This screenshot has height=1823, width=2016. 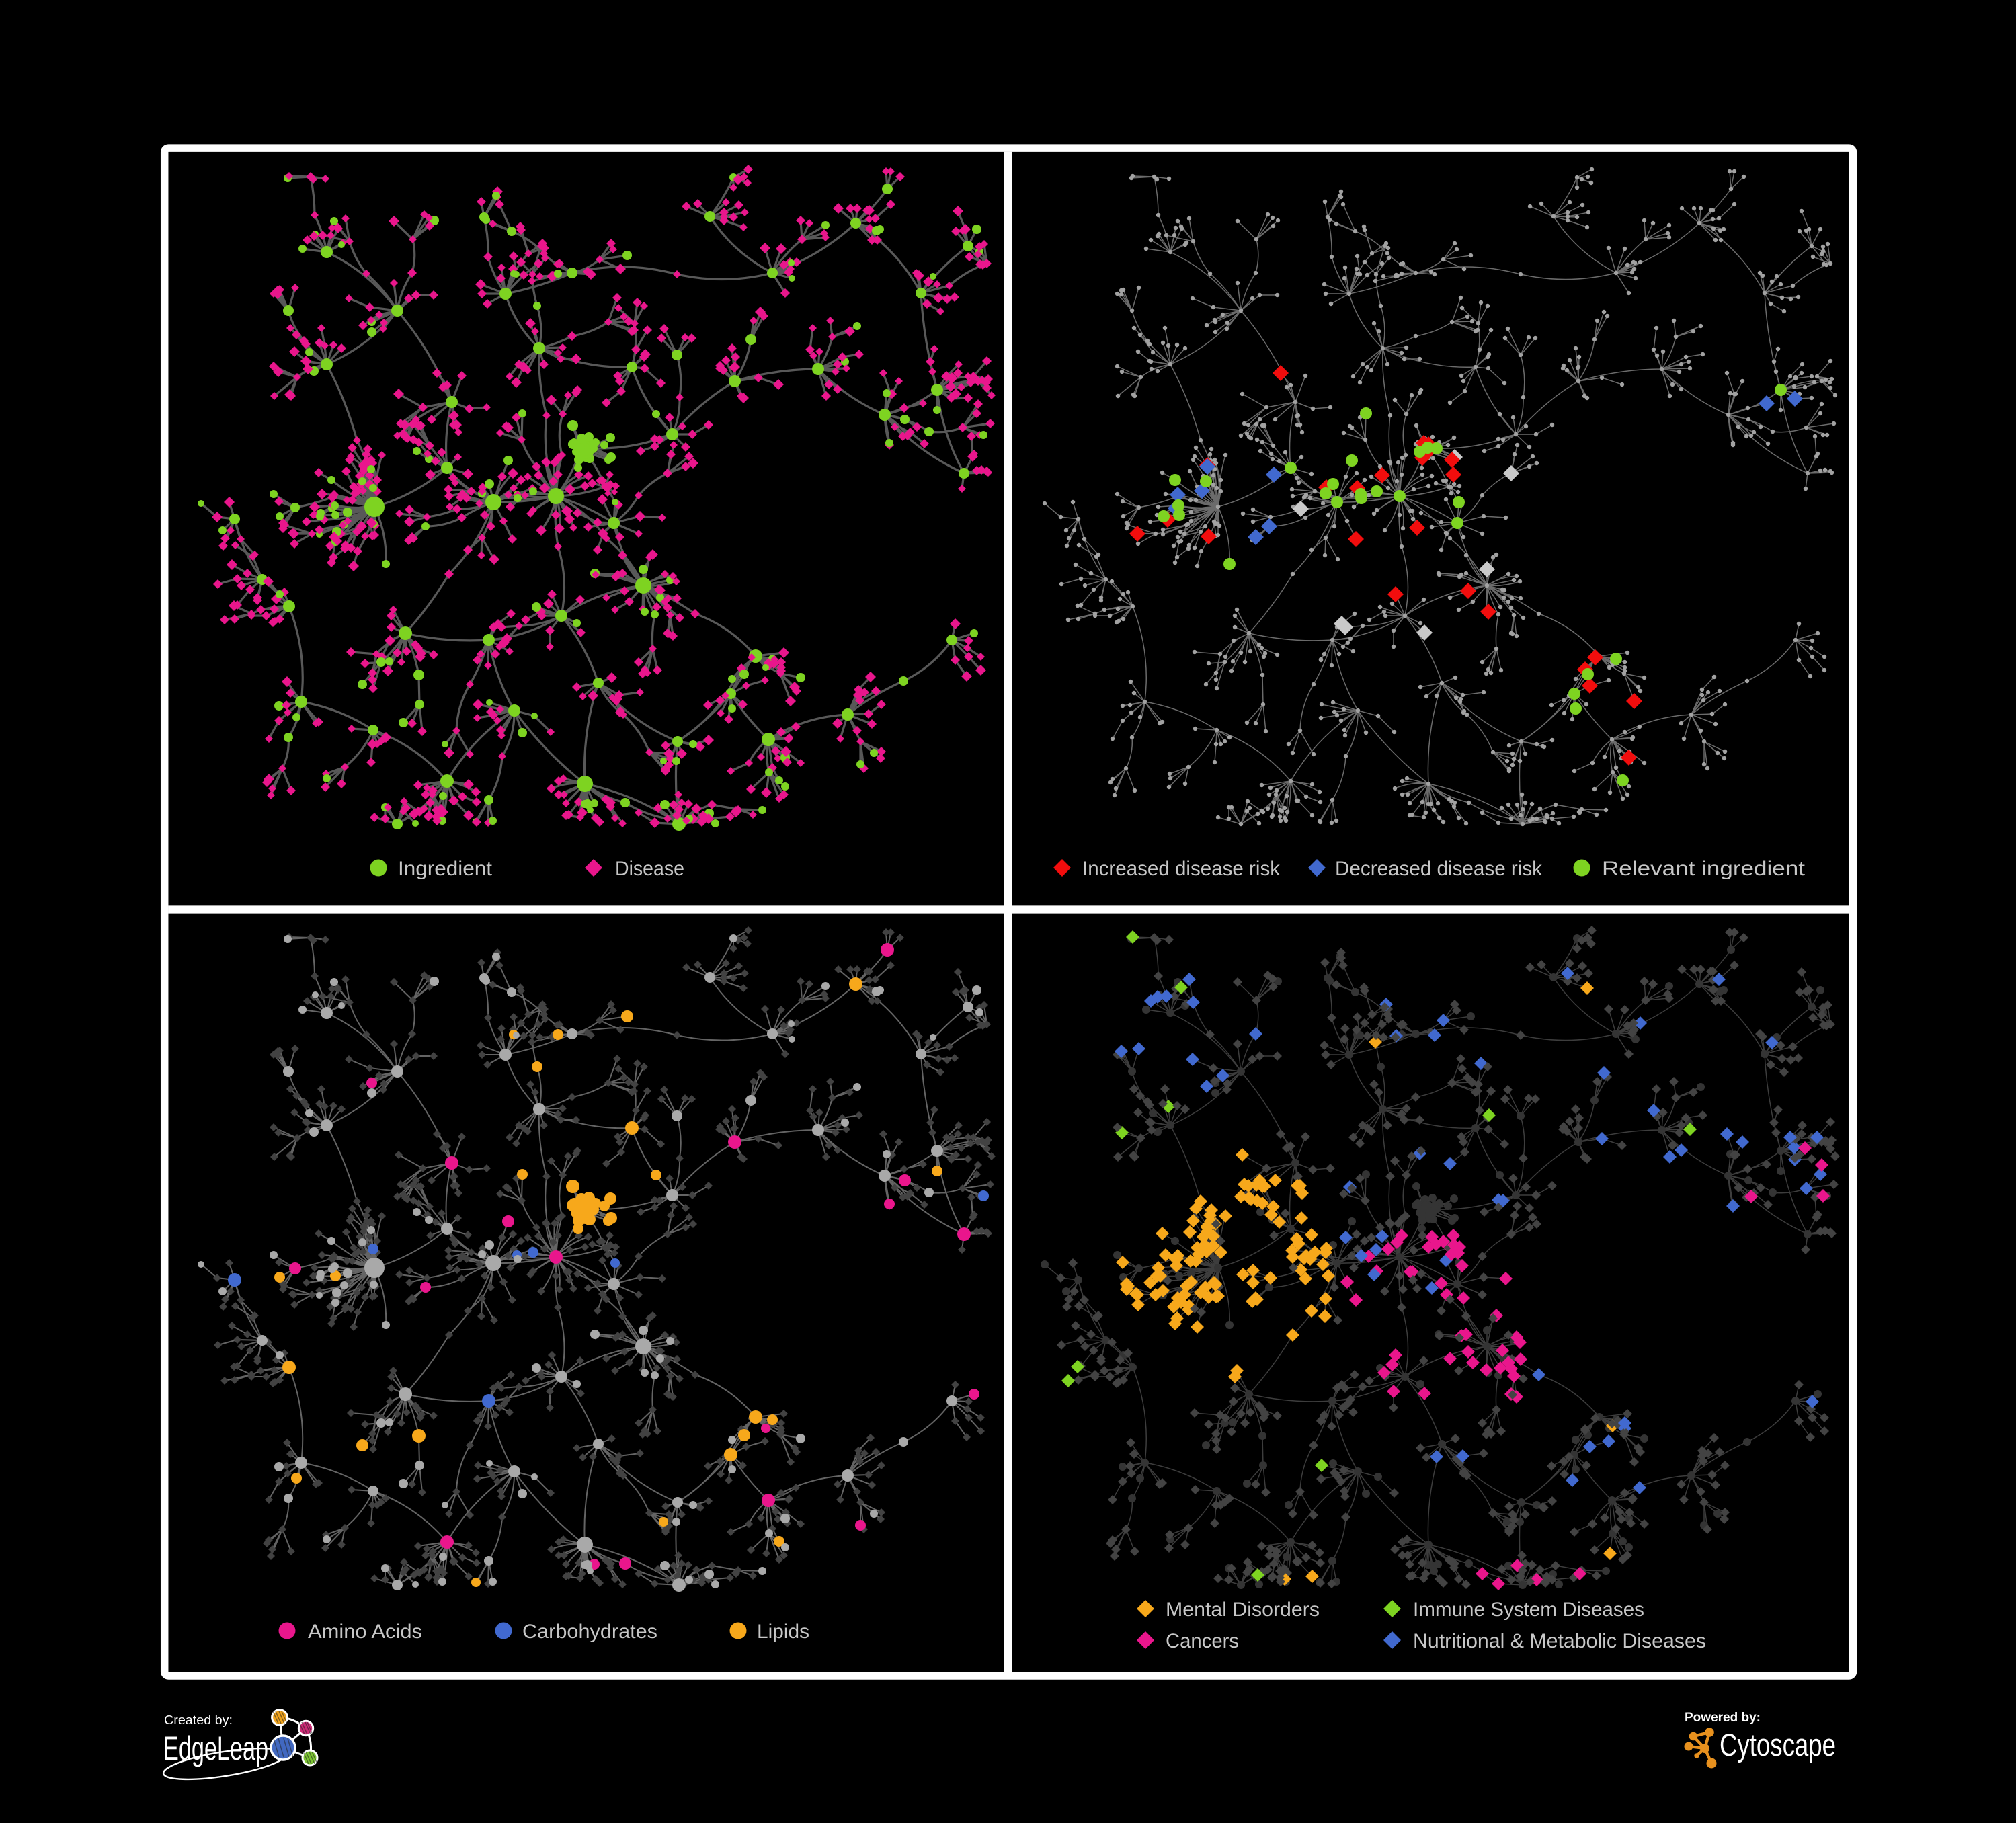 What do you see at coordinates (783, 1632) in the screenshot?
I see `svg-text: Lipids` at bounding box center [783, 1632].